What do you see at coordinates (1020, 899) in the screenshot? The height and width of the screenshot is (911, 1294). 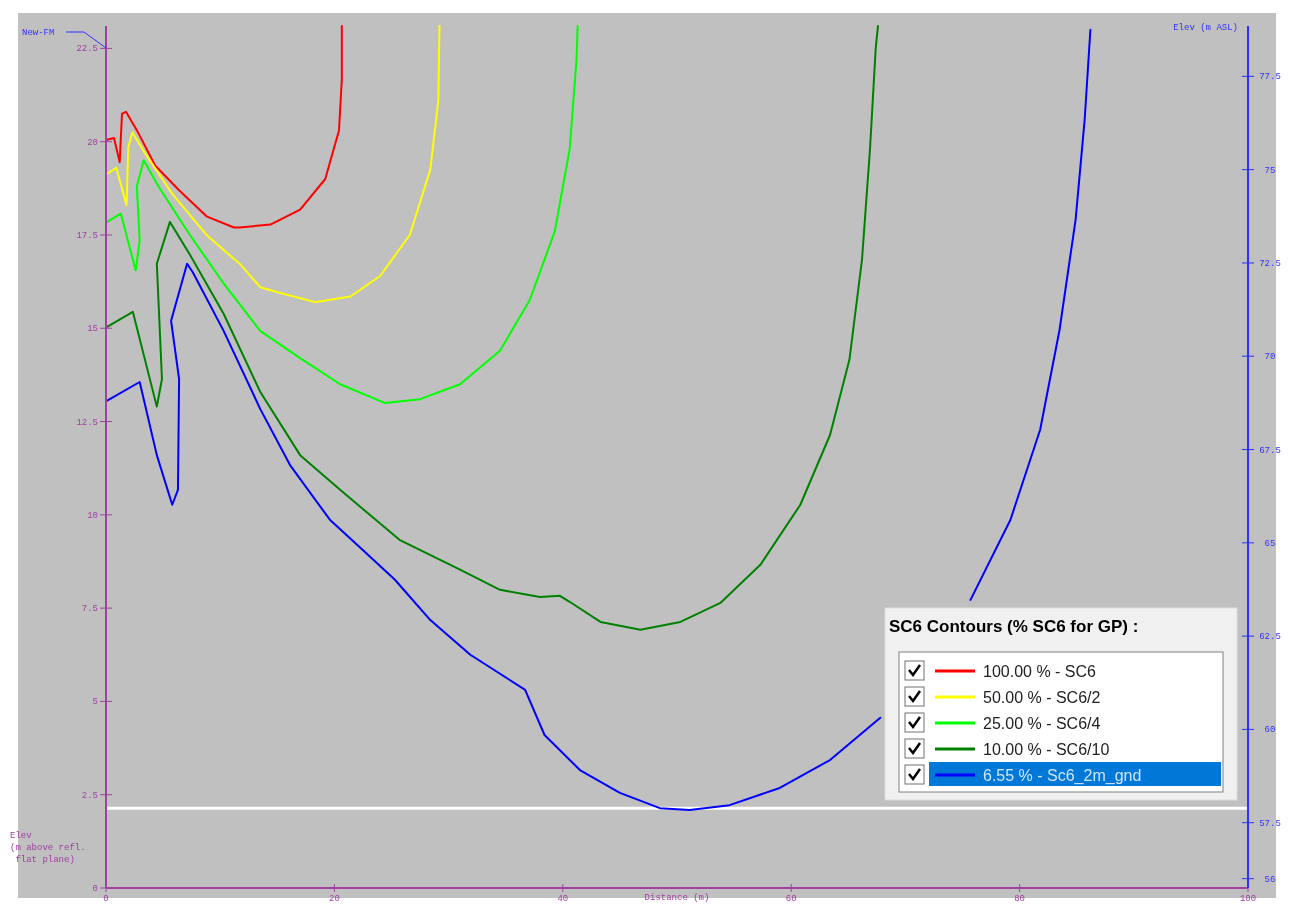 I see `x-tick-label: 80` at bounding box center [1020, 899].